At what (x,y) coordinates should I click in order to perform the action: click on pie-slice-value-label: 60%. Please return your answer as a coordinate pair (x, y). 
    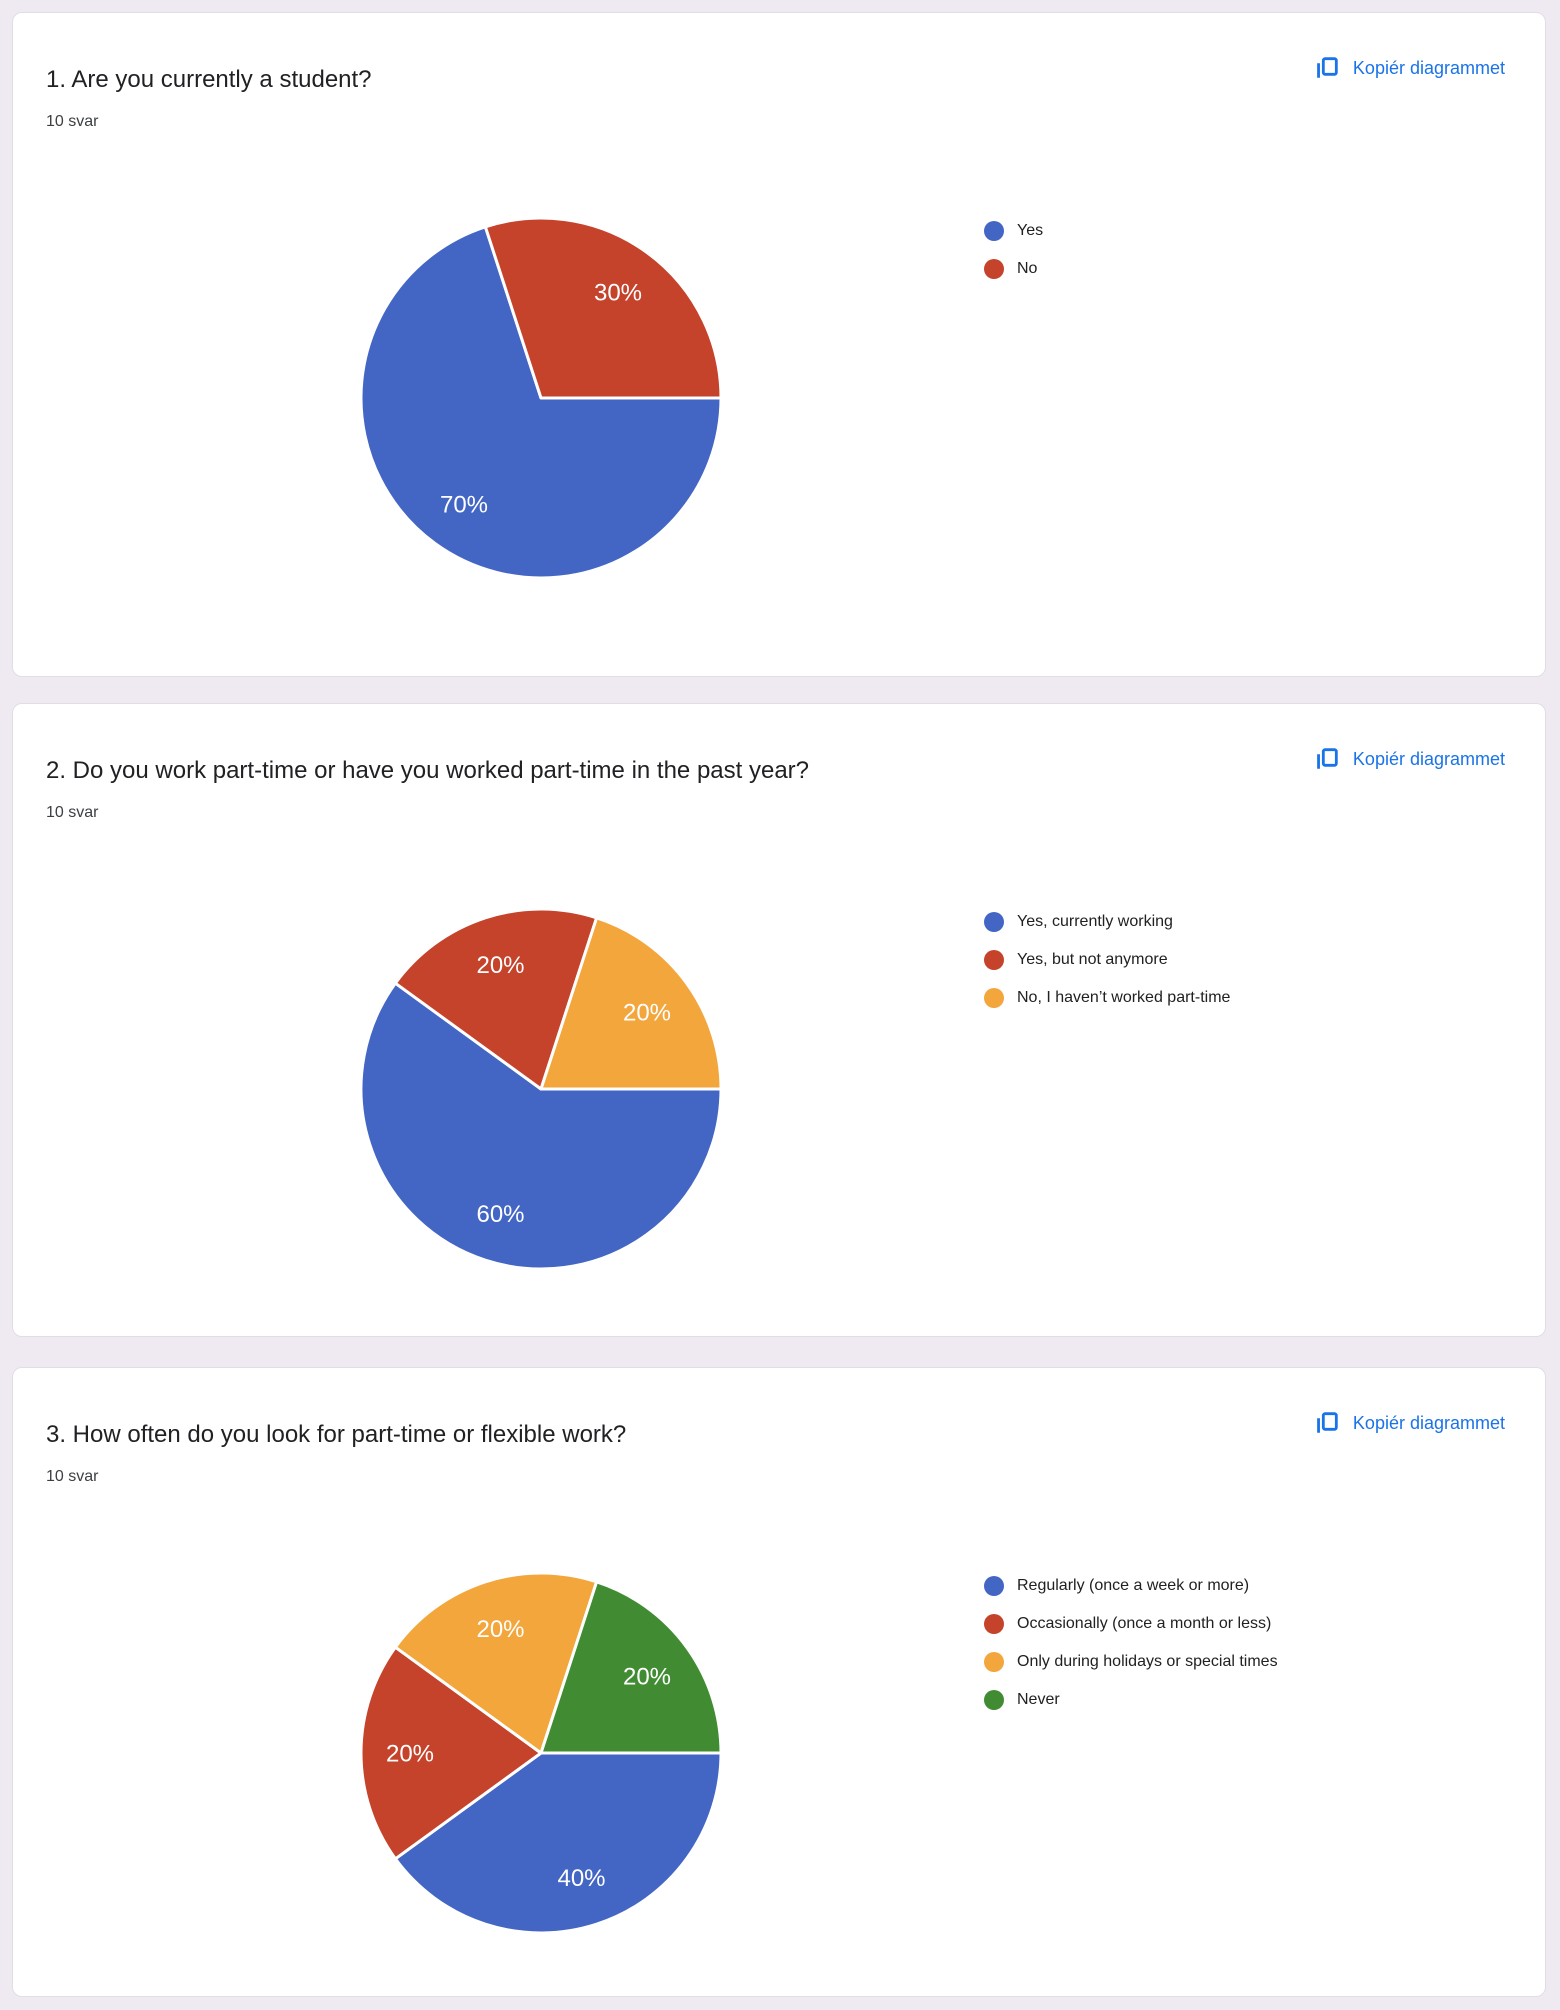
    Looking at the image, I should click on (500, 1214).